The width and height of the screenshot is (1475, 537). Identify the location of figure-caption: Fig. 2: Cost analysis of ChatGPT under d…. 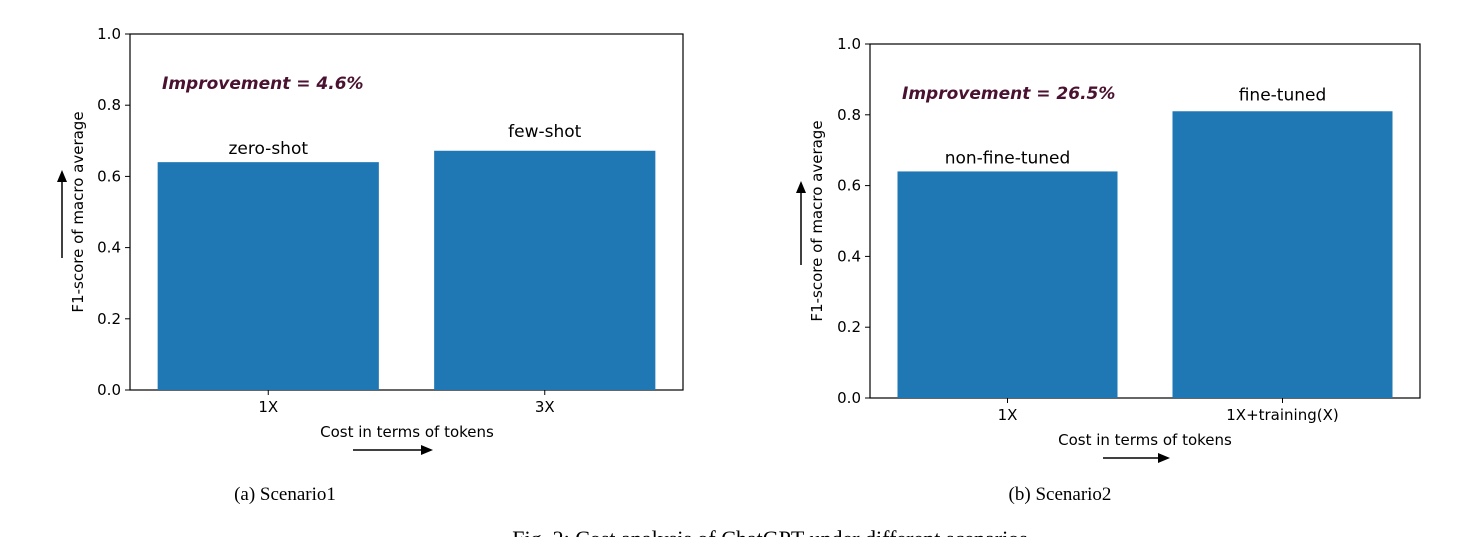
(770, 531).